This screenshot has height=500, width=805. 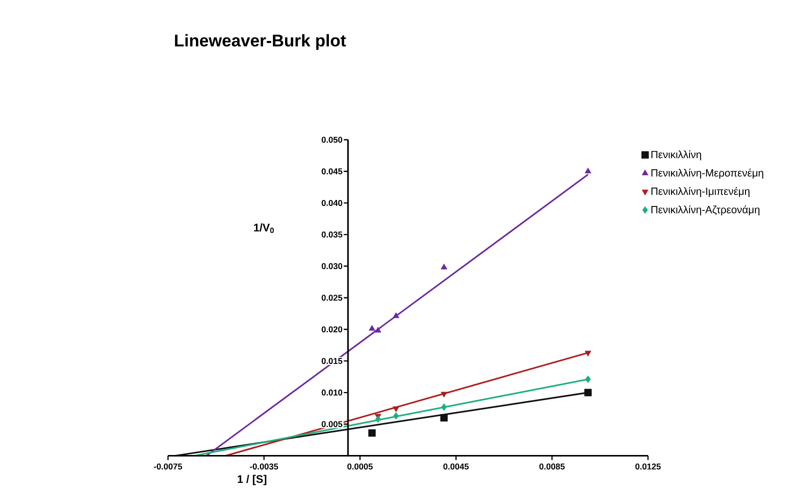 What do you see at coordinates (260, 42) in the screenshot?
I see `chart-title: Lineweaver-Burk plot` at bounding box center [260, 42].